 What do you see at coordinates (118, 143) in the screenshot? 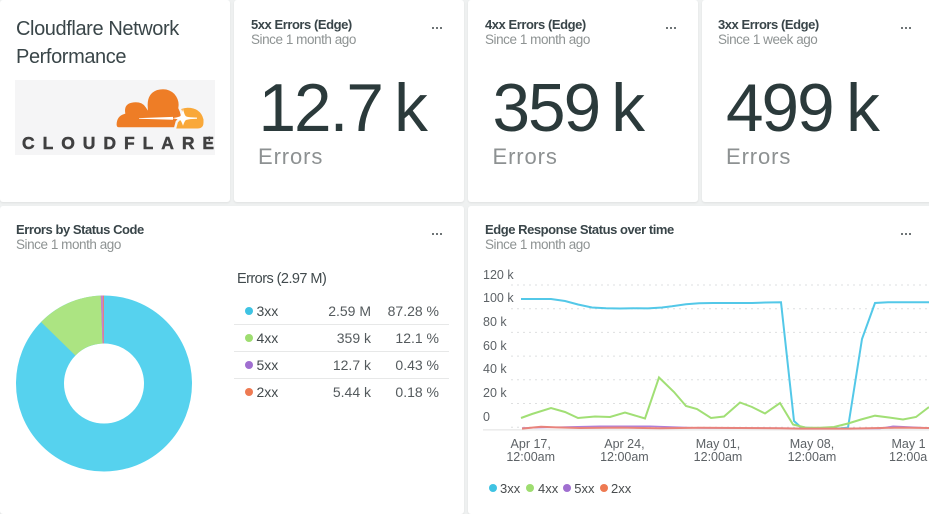
I see `svg-text: CLOUDFLARE` at bounding box center [118, 143].